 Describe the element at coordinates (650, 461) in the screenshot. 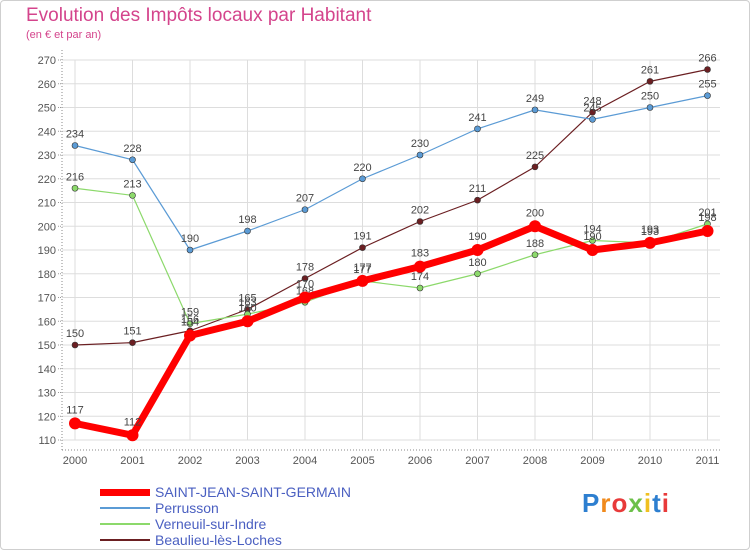

I see `x-tick-label: 2010` at that location.